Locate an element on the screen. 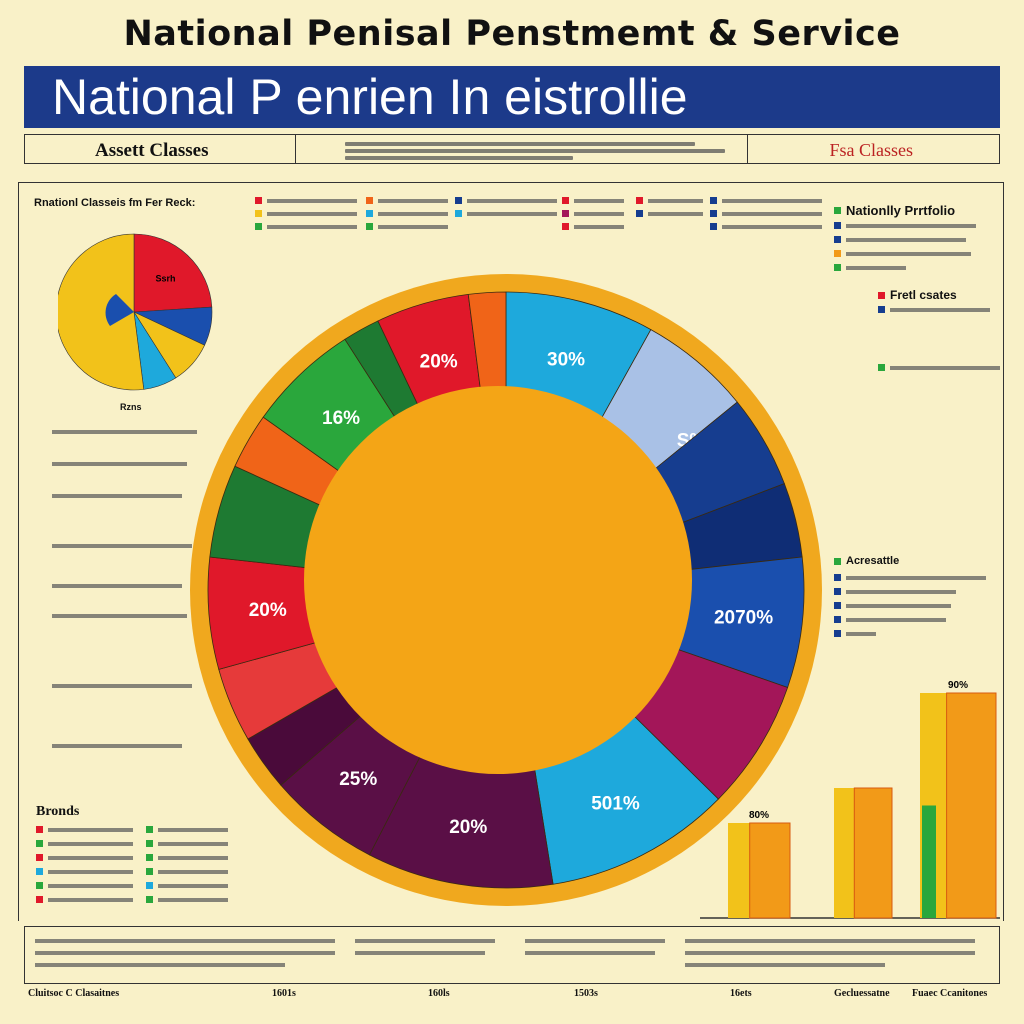 The height and width of the screenshot is (1024, 1024). donut-center is located at coordinates (498, 580).